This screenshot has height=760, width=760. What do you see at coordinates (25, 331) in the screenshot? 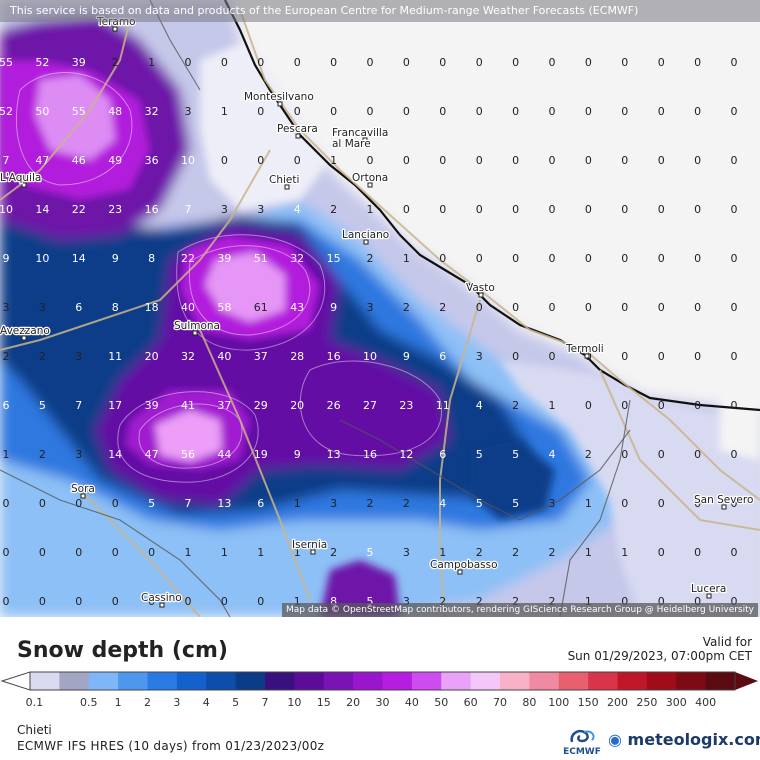
I see `city-label: Avezzano` at bounding box center [25, 331].